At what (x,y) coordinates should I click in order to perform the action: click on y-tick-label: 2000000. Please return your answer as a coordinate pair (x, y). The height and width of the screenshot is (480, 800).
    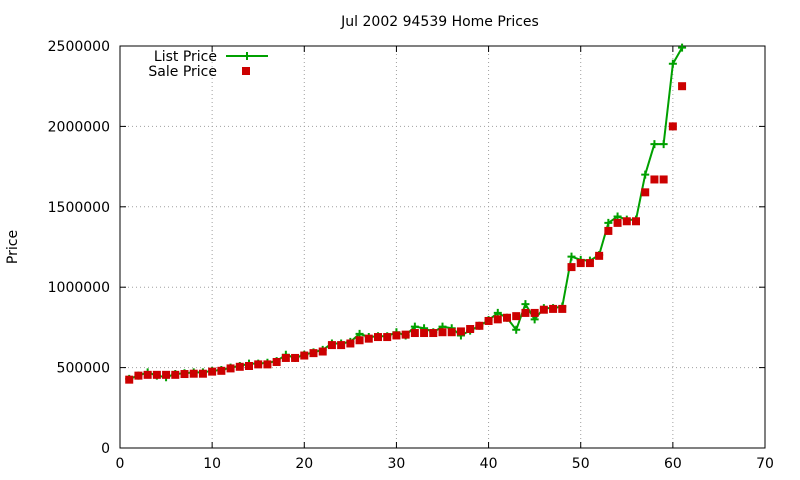
    Looking at the image, I should click on (79, 127).